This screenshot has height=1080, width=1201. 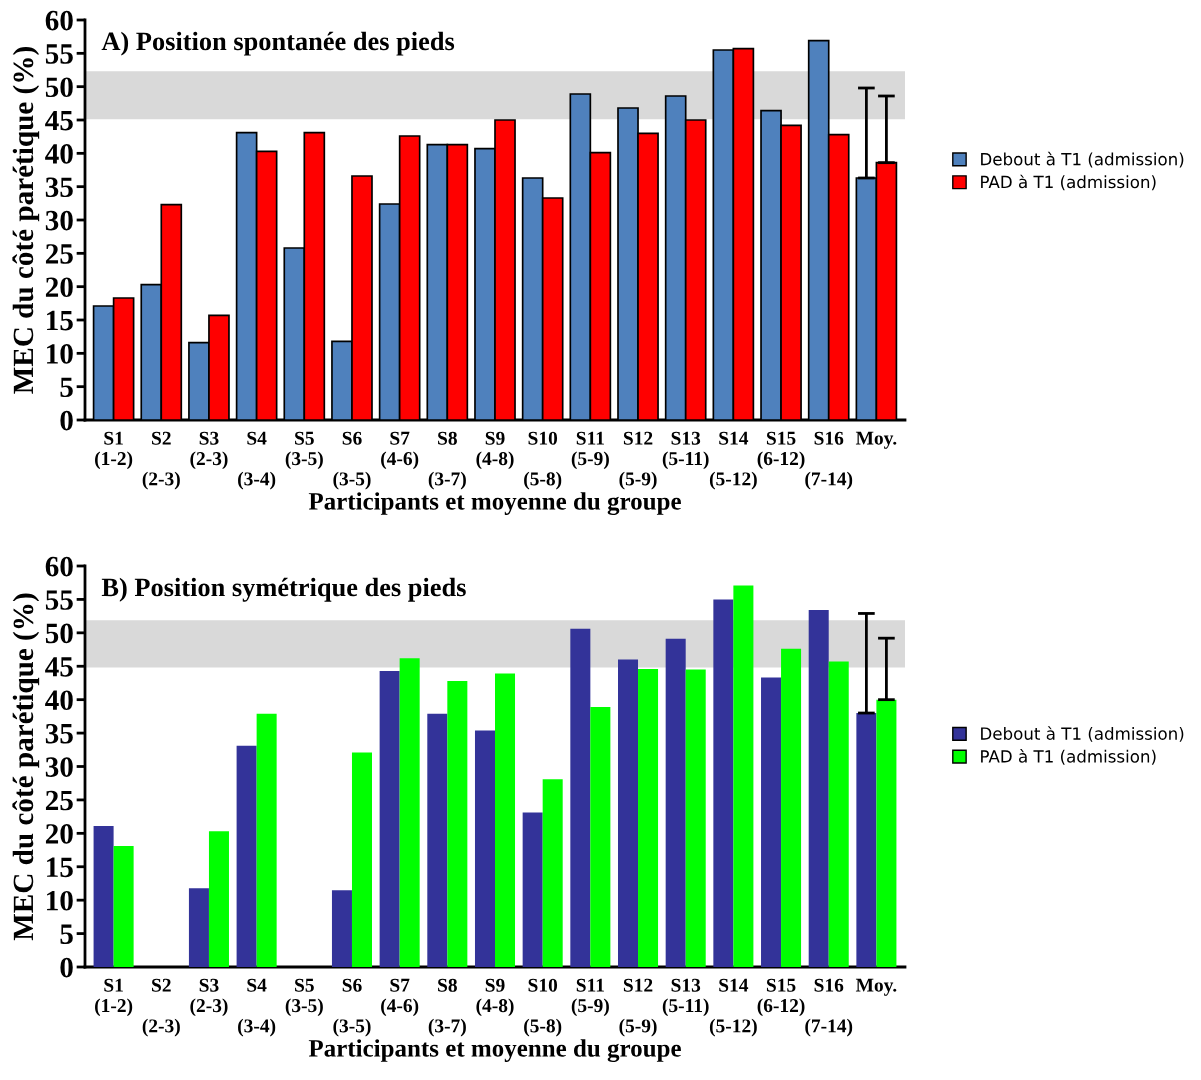 What do you see at coordinates (278, 43) in the screenshot?
I see `chart-title: A) Position spontanée des pieds` at bounding box center [278, 43].